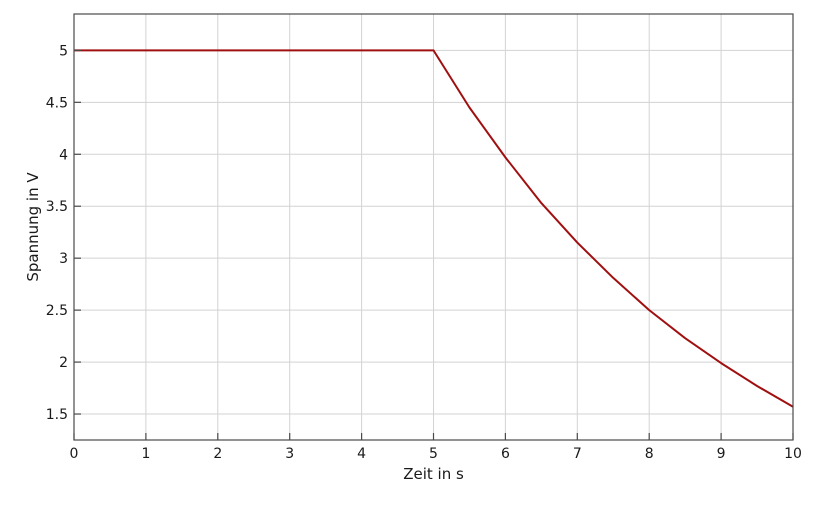 This screenshot has width=815, height=518. Describe the element at coordinates (289, 454) in the screenshot. I see `x-tick-label: 3` at that location.